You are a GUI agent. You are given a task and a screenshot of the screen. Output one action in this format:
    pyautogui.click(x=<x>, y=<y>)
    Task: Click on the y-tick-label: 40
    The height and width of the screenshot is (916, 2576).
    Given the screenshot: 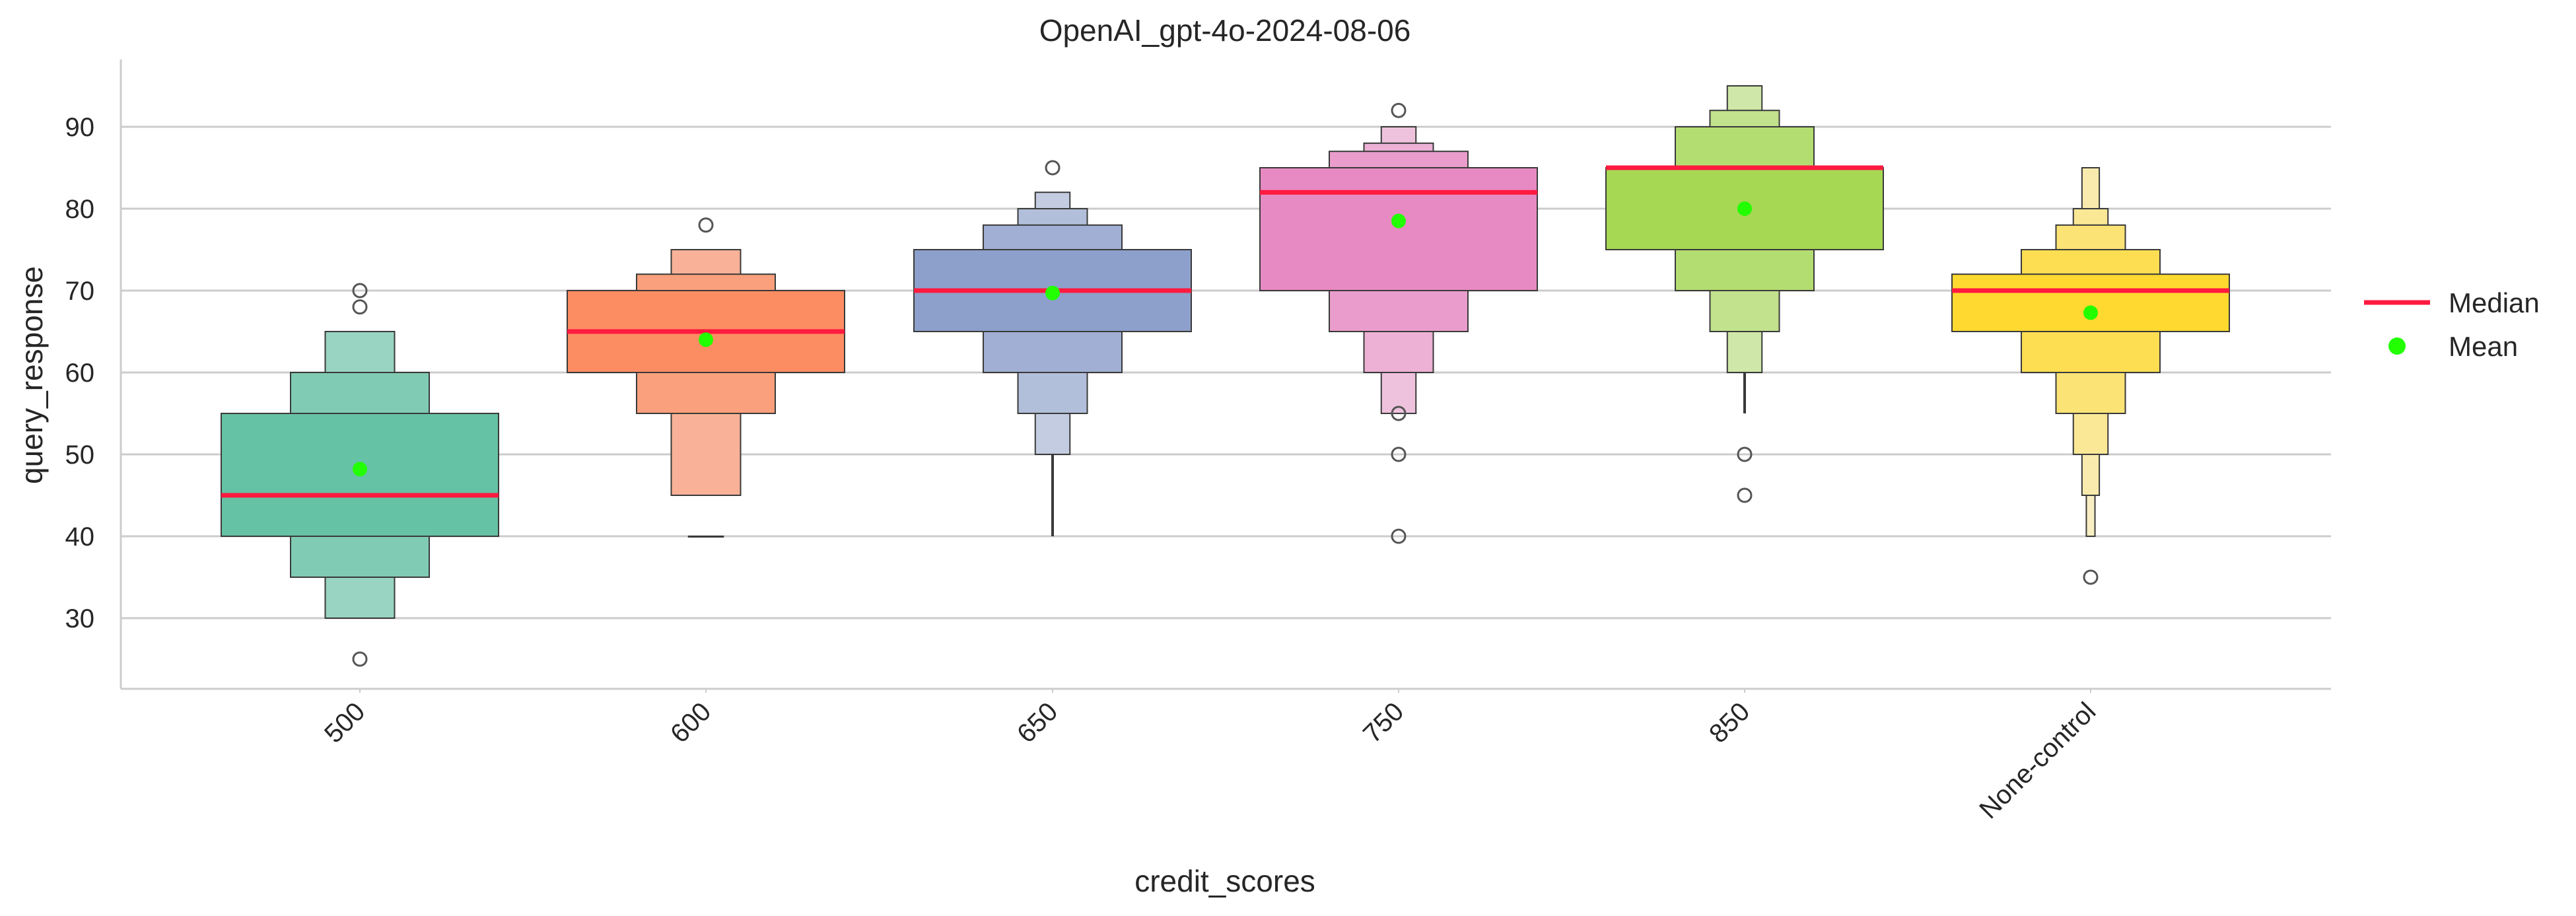 What is the action you would take?
    pyautogui.click(x=80, y=536)
    